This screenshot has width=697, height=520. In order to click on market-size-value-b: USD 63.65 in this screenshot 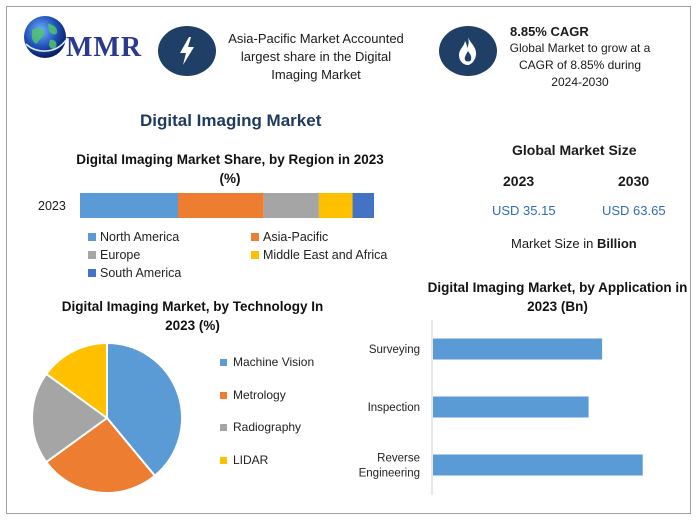, I will do `click(634, 210)`.